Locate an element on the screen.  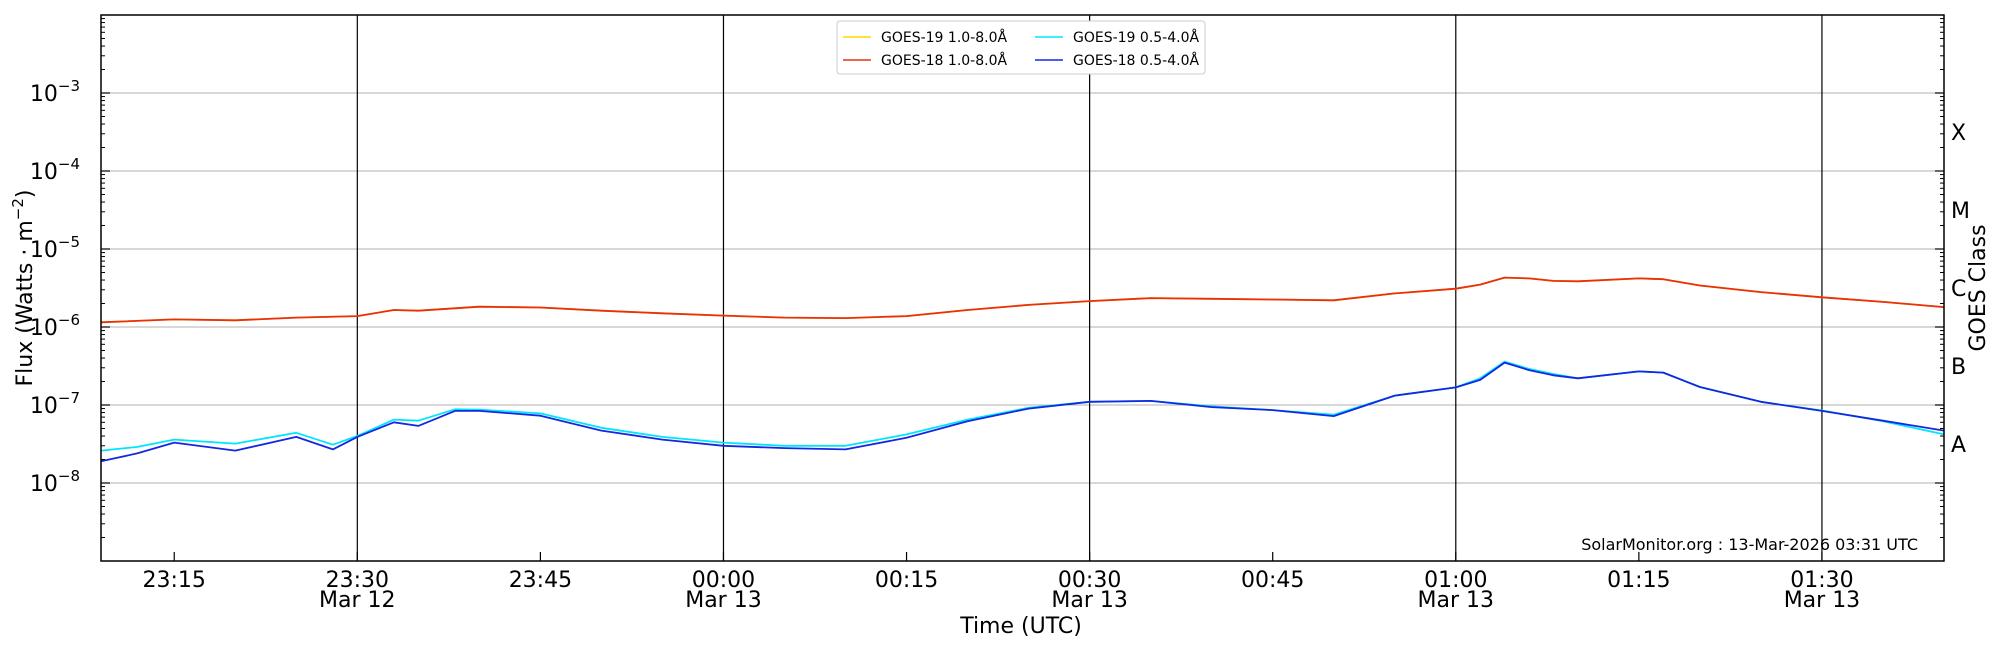
credit-text: SolarMonitor.org : 13-Mar-2026 03:31 UTC is located at coordinates (1749, 544).